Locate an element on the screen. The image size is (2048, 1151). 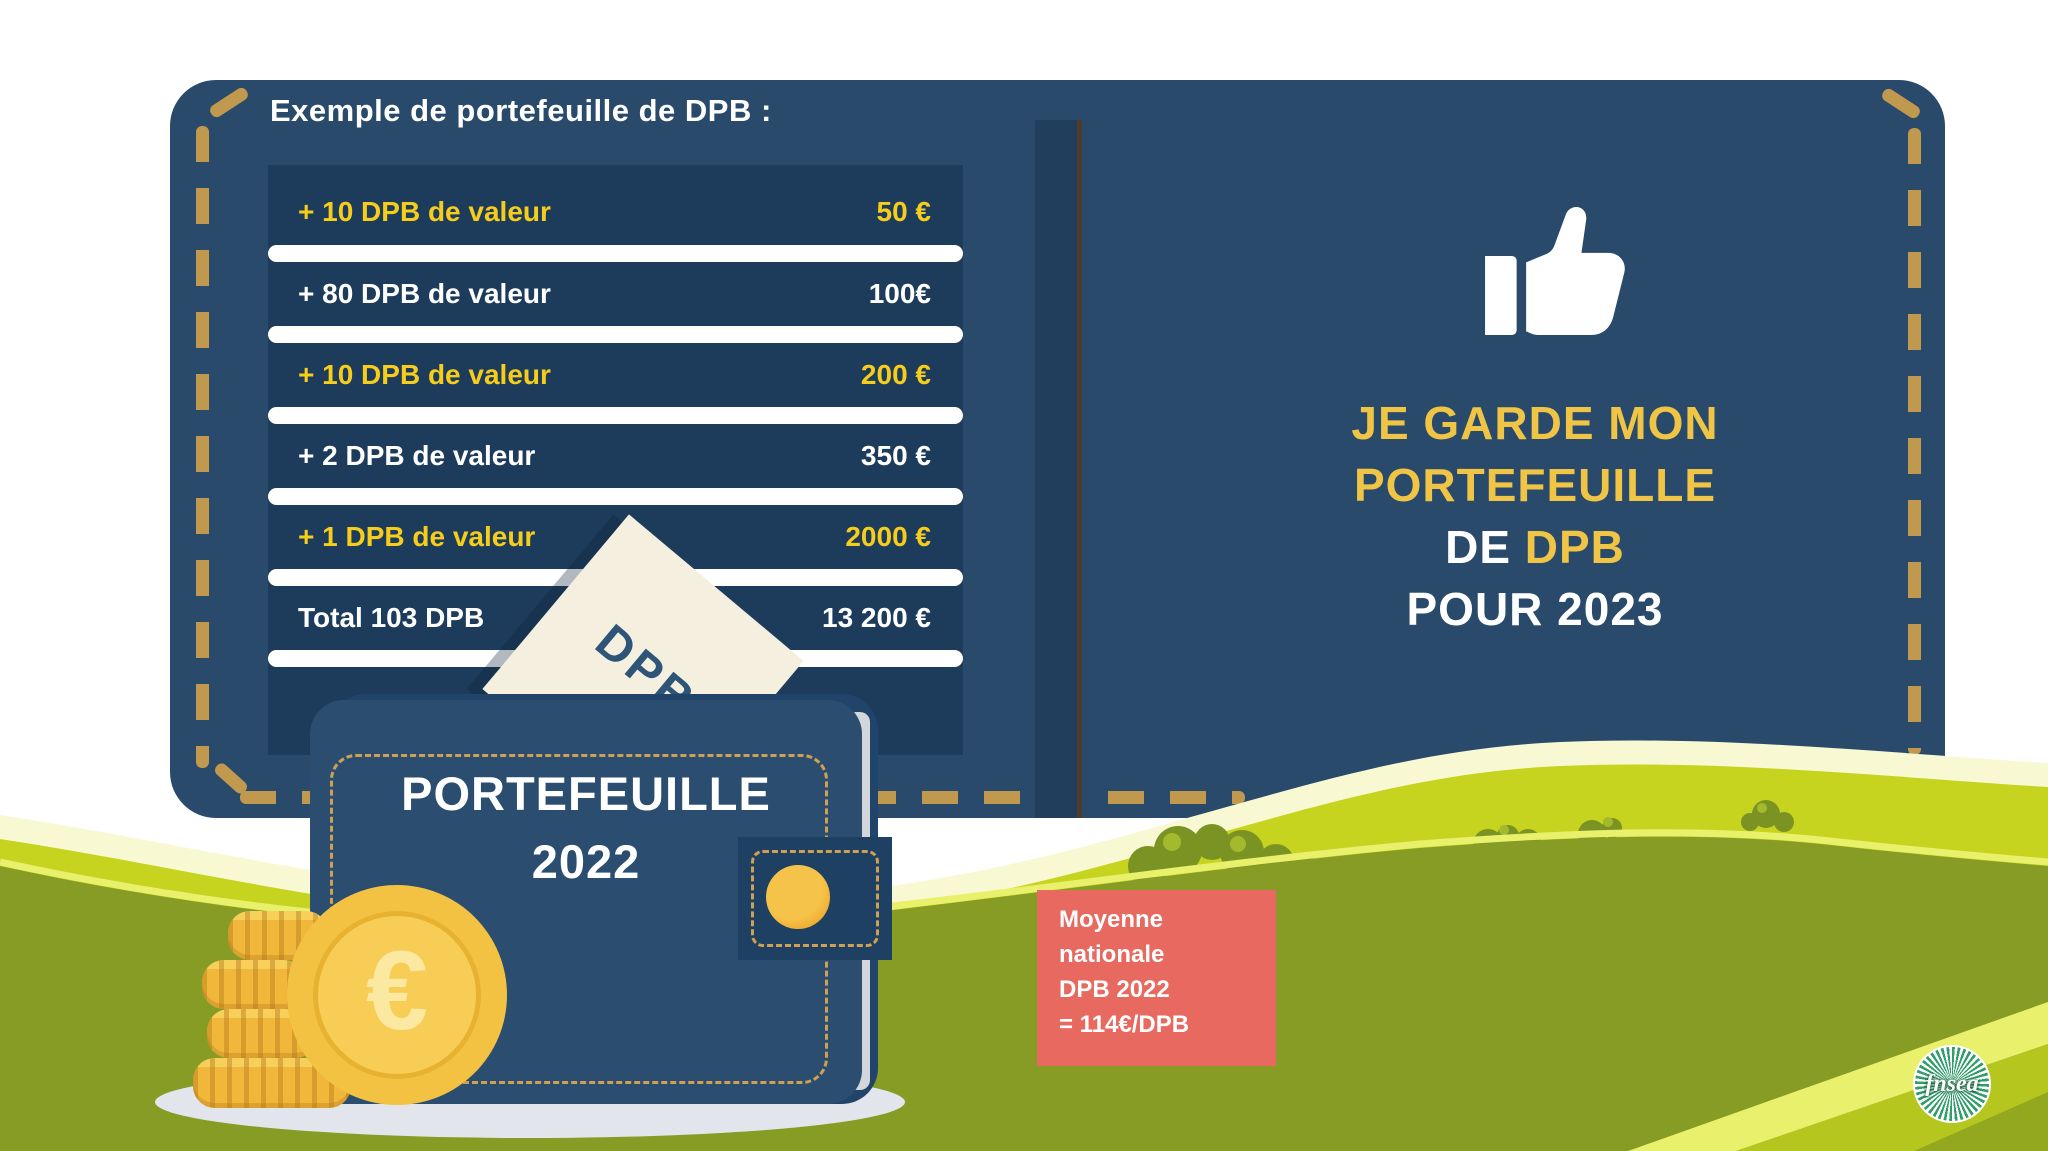
row-label: + 2 DPB de valeur is located at coordinates (417, 455).